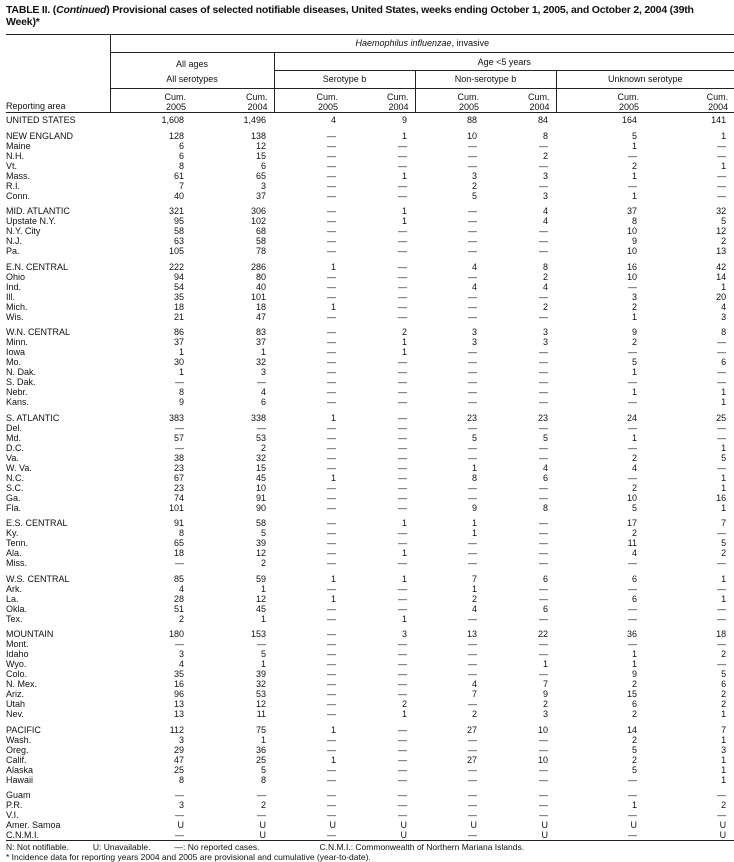  I want to click on value-cell: 180, so click(151, 634).